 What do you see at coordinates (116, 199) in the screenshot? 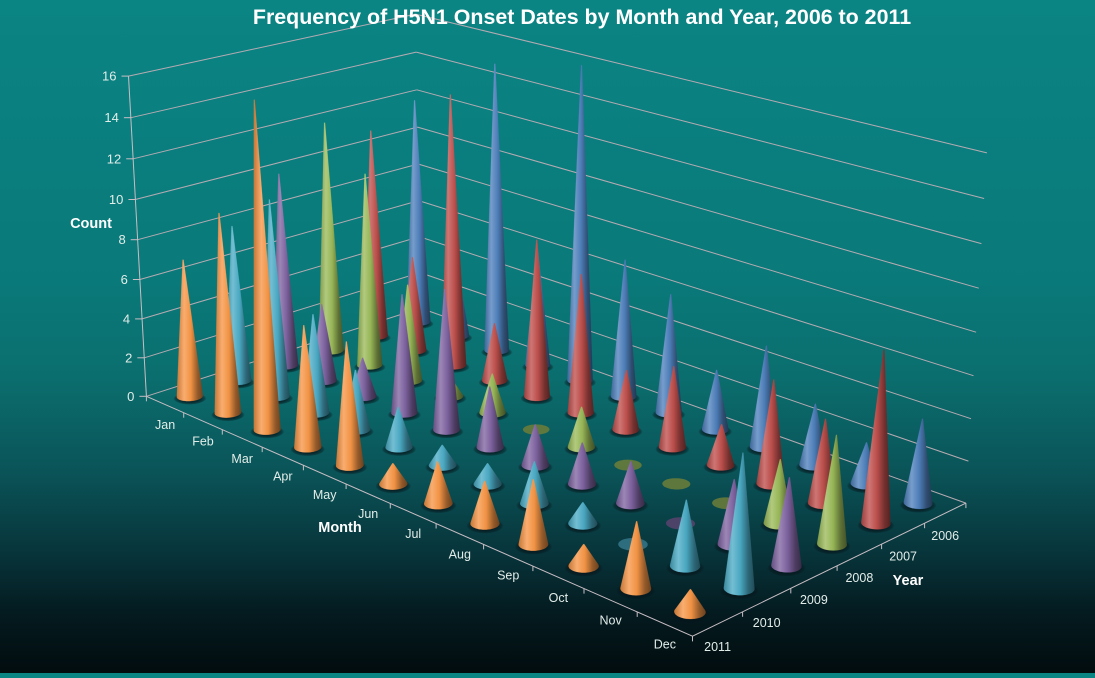
I see `svg-text: 10` at bounding box center [116, 199].